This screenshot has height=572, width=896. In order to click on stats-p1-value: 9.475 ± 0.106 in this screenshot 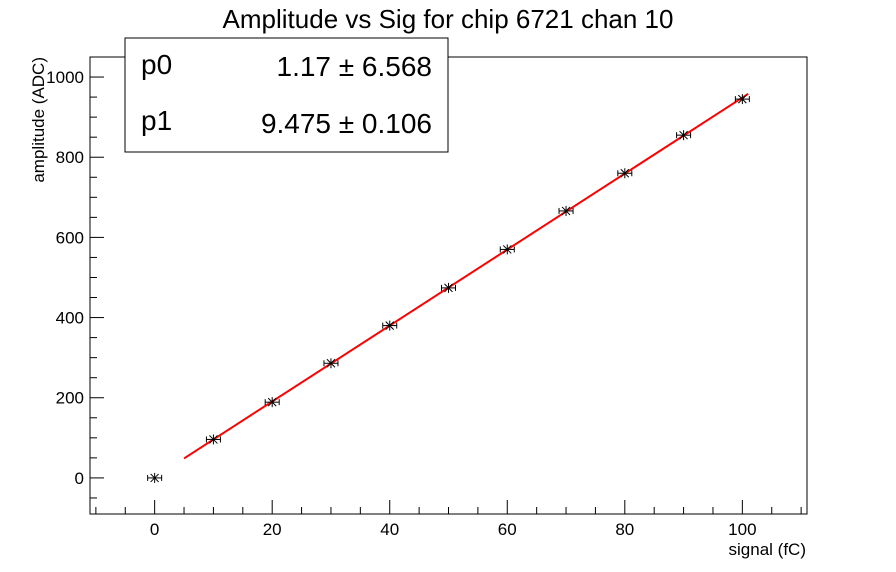, I will do `click(346, 123)`.